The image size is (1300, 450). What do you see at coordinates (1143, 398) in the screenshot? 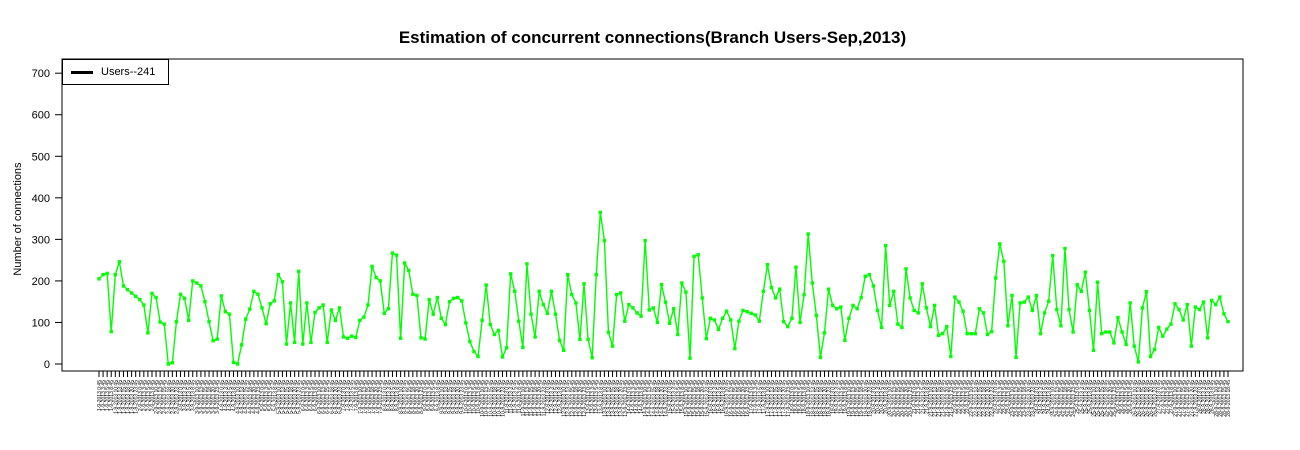
I see `x-tick-label: 26-9-2013 15:45` at bounding box center [1143, 398].